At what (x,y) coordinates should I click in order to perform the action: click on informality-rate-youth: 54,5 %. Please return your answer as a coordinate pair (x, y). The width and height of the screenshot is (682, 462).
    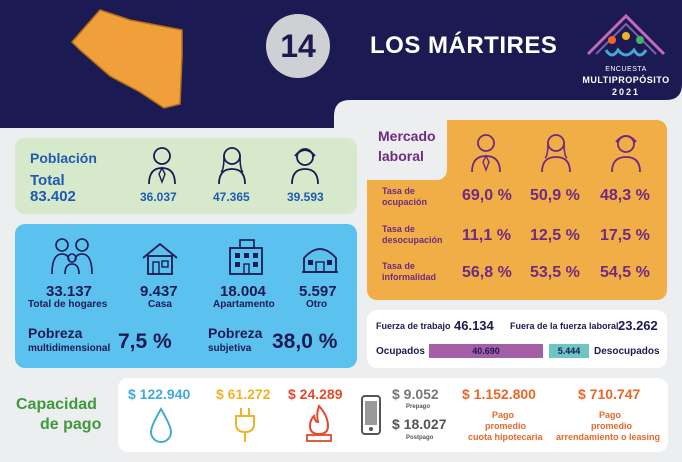
    Looking at the image, I should click on (625, 272).